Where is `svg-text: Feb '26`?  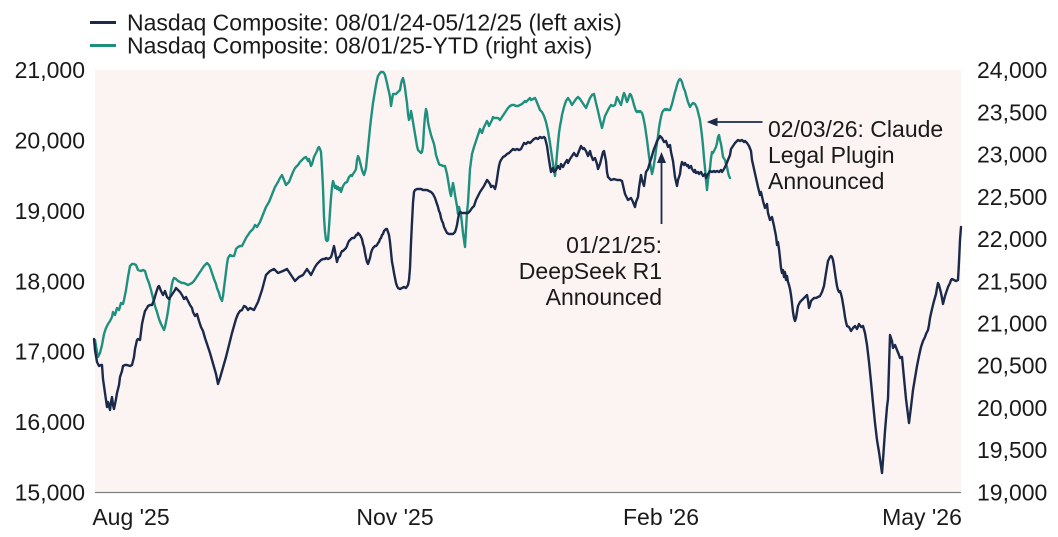 svg-text: Feb '26 is located at coordinates (661, 517).